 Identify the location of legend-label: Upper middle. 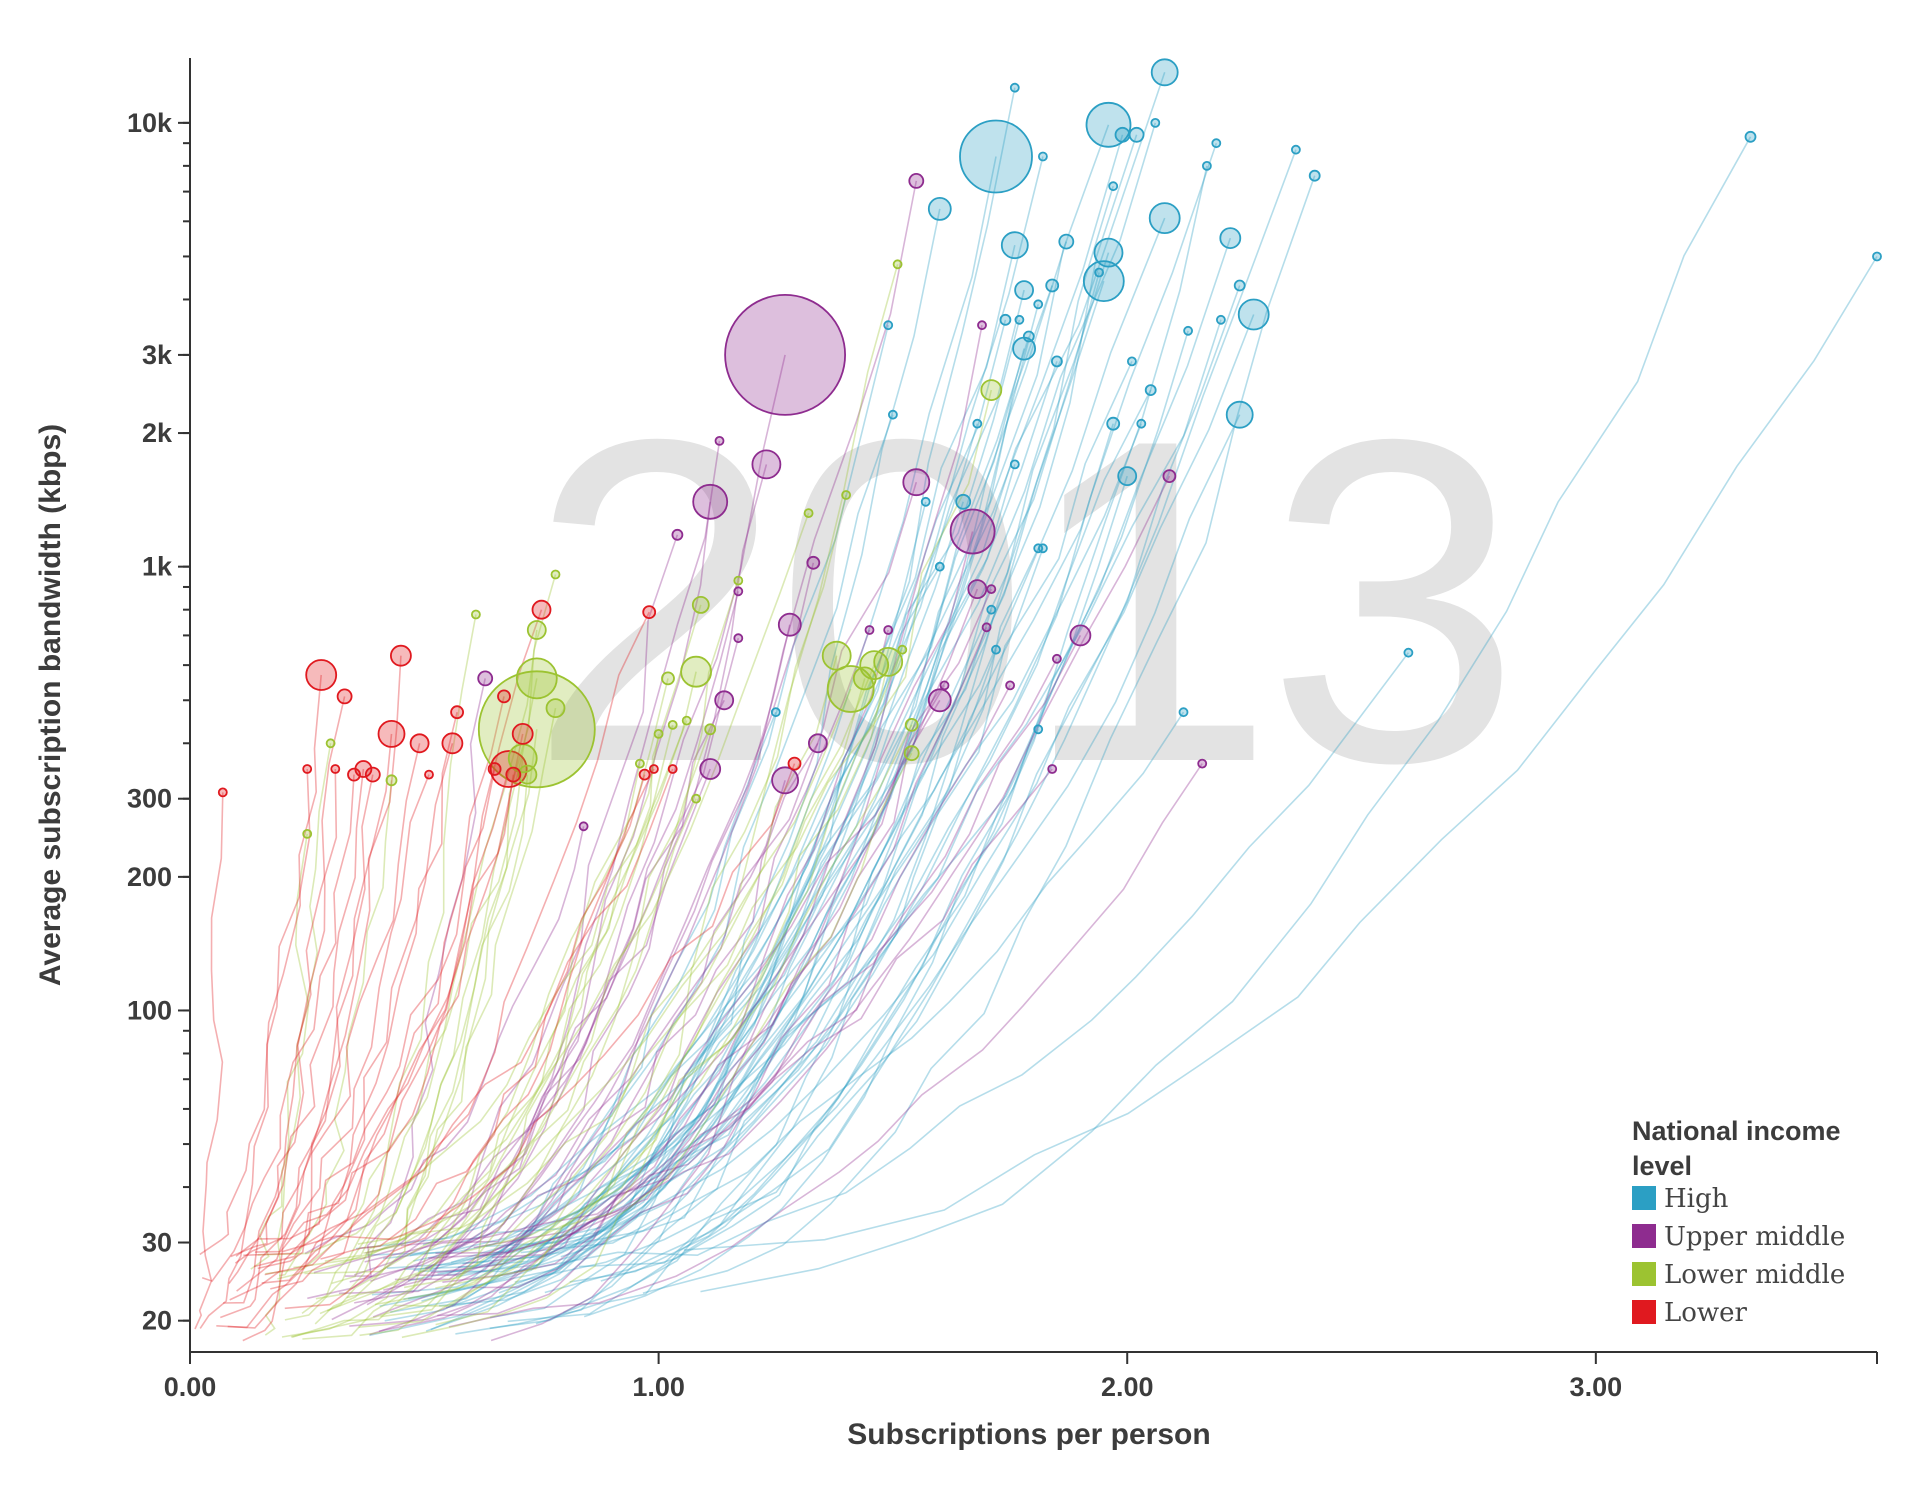
(1754, 1237).